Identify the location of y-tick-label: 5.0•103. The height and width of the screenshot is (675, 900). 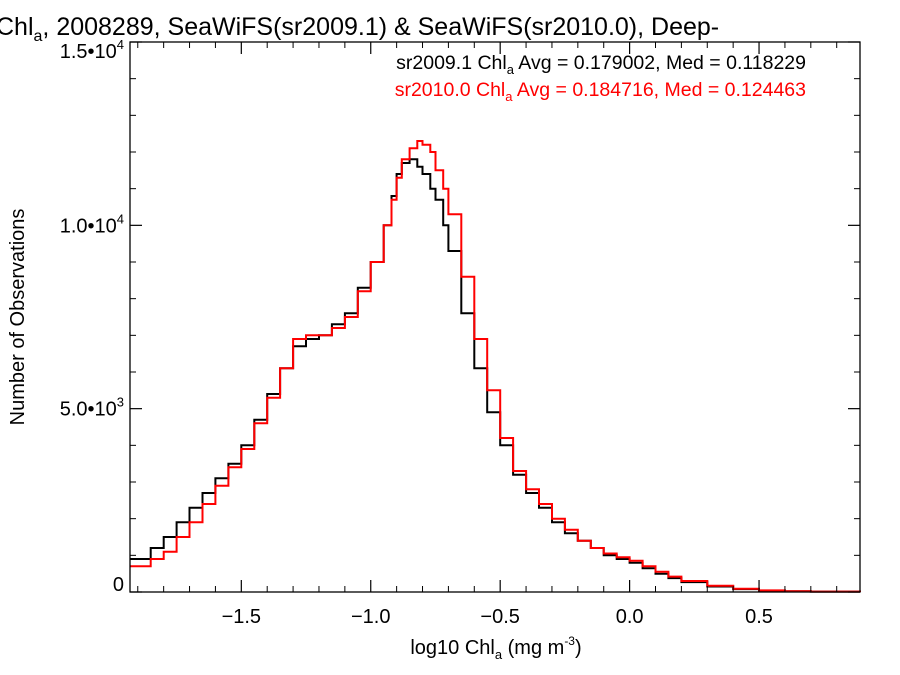
(92, 408).